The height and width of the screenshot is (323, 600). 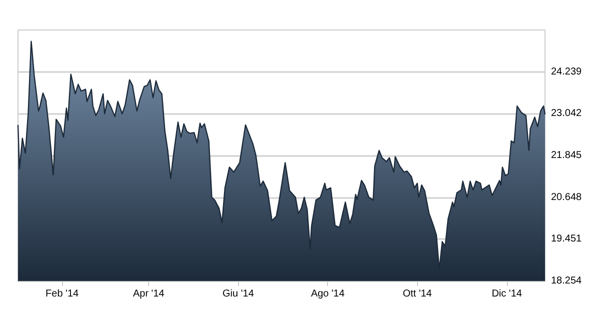 I want to click on x-tick-label: Ago '14, so click(x=327, y=294).